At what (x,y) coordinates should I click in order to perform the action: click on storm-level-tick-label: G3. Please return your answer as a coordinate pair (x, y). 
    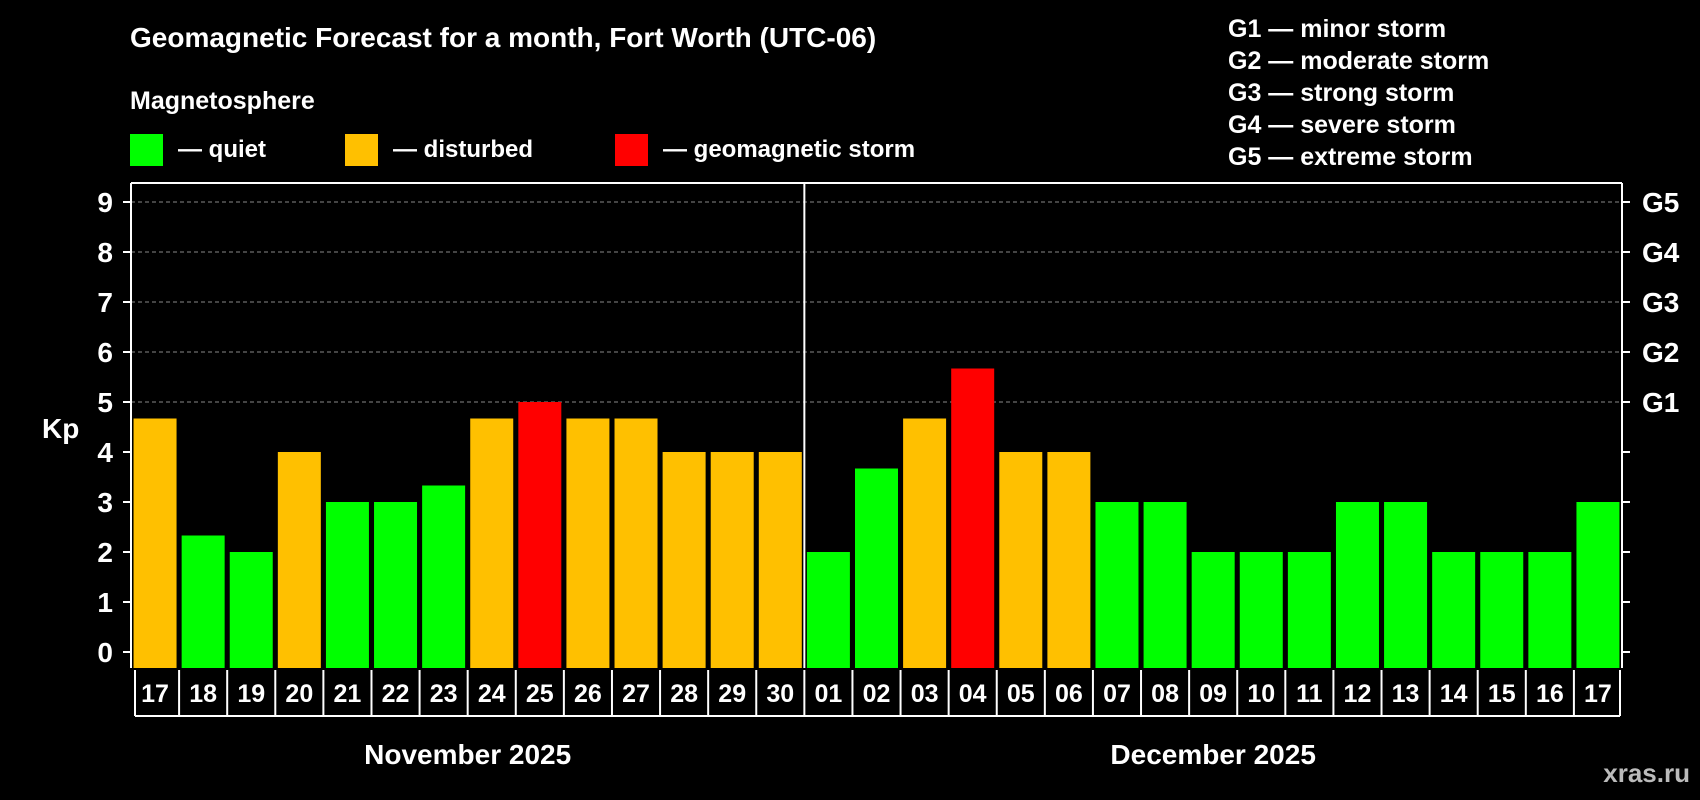
    Looking at the image, I should click on (1660, 302).